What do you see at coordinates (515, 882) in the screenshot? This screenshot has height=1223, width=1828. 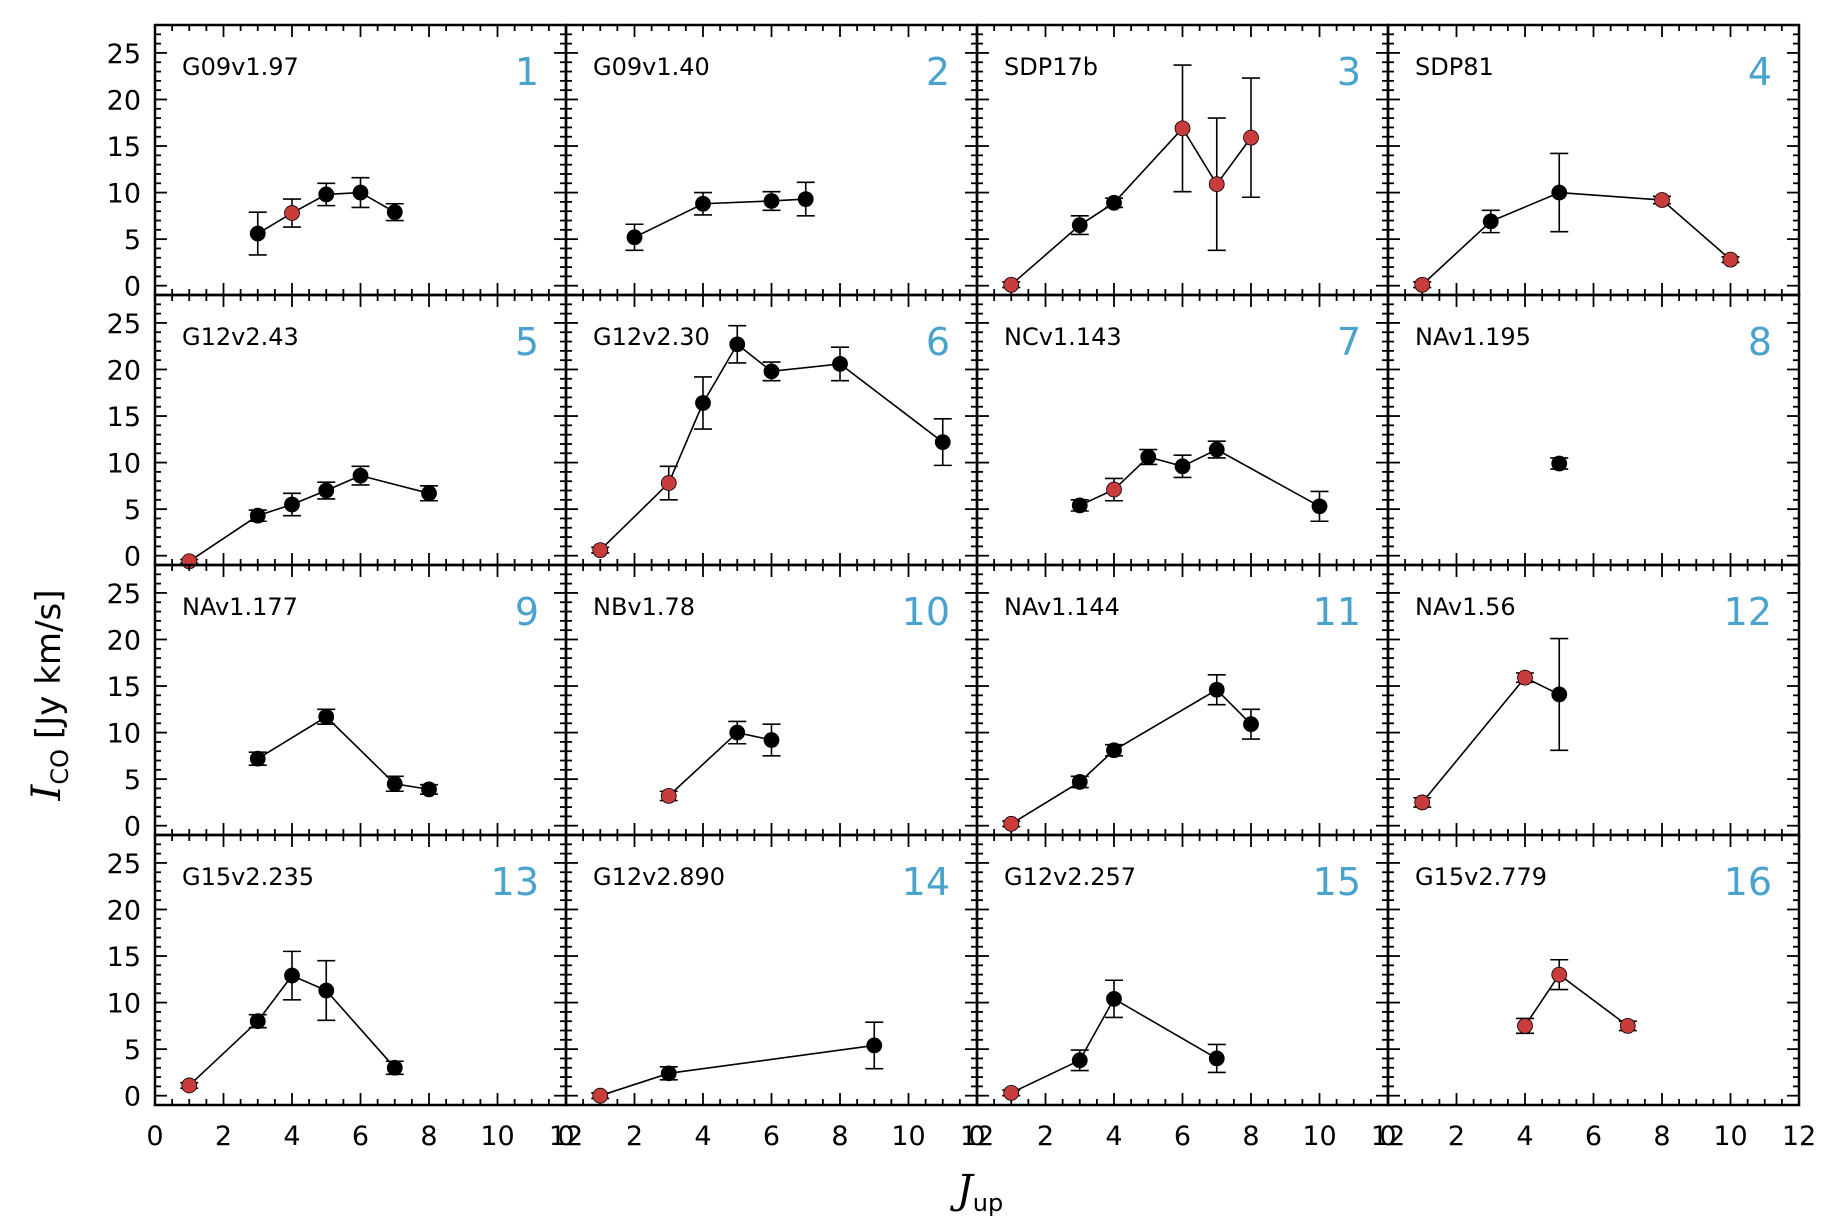 I see `panel-number: 13` at bounding box center [515, 882].